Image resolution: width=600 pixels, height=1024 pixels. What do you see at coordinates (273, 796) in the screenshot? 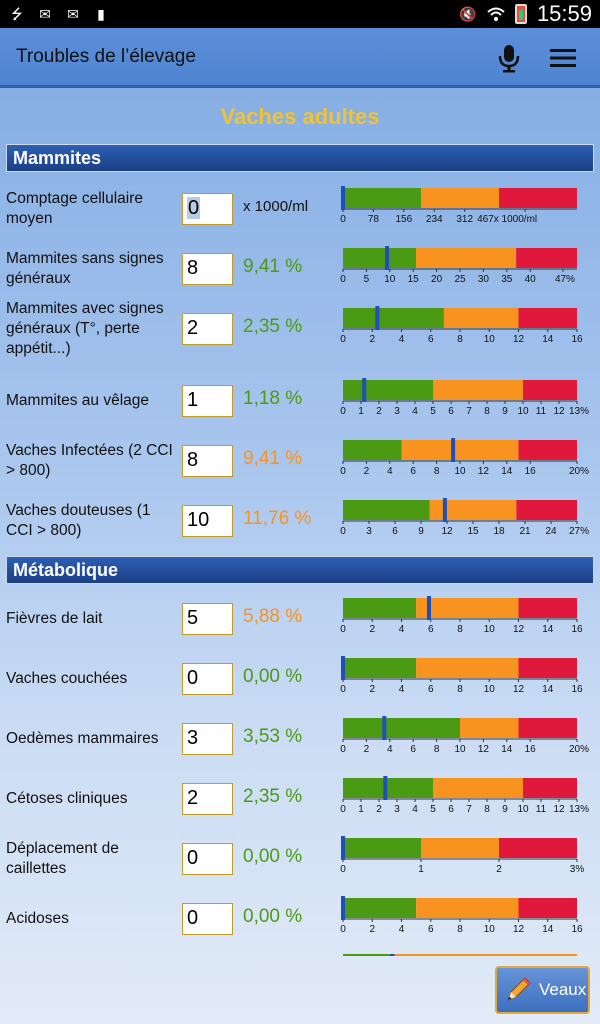
I see `percentage-value: 2,35 %` at bounding box center [273, 796].